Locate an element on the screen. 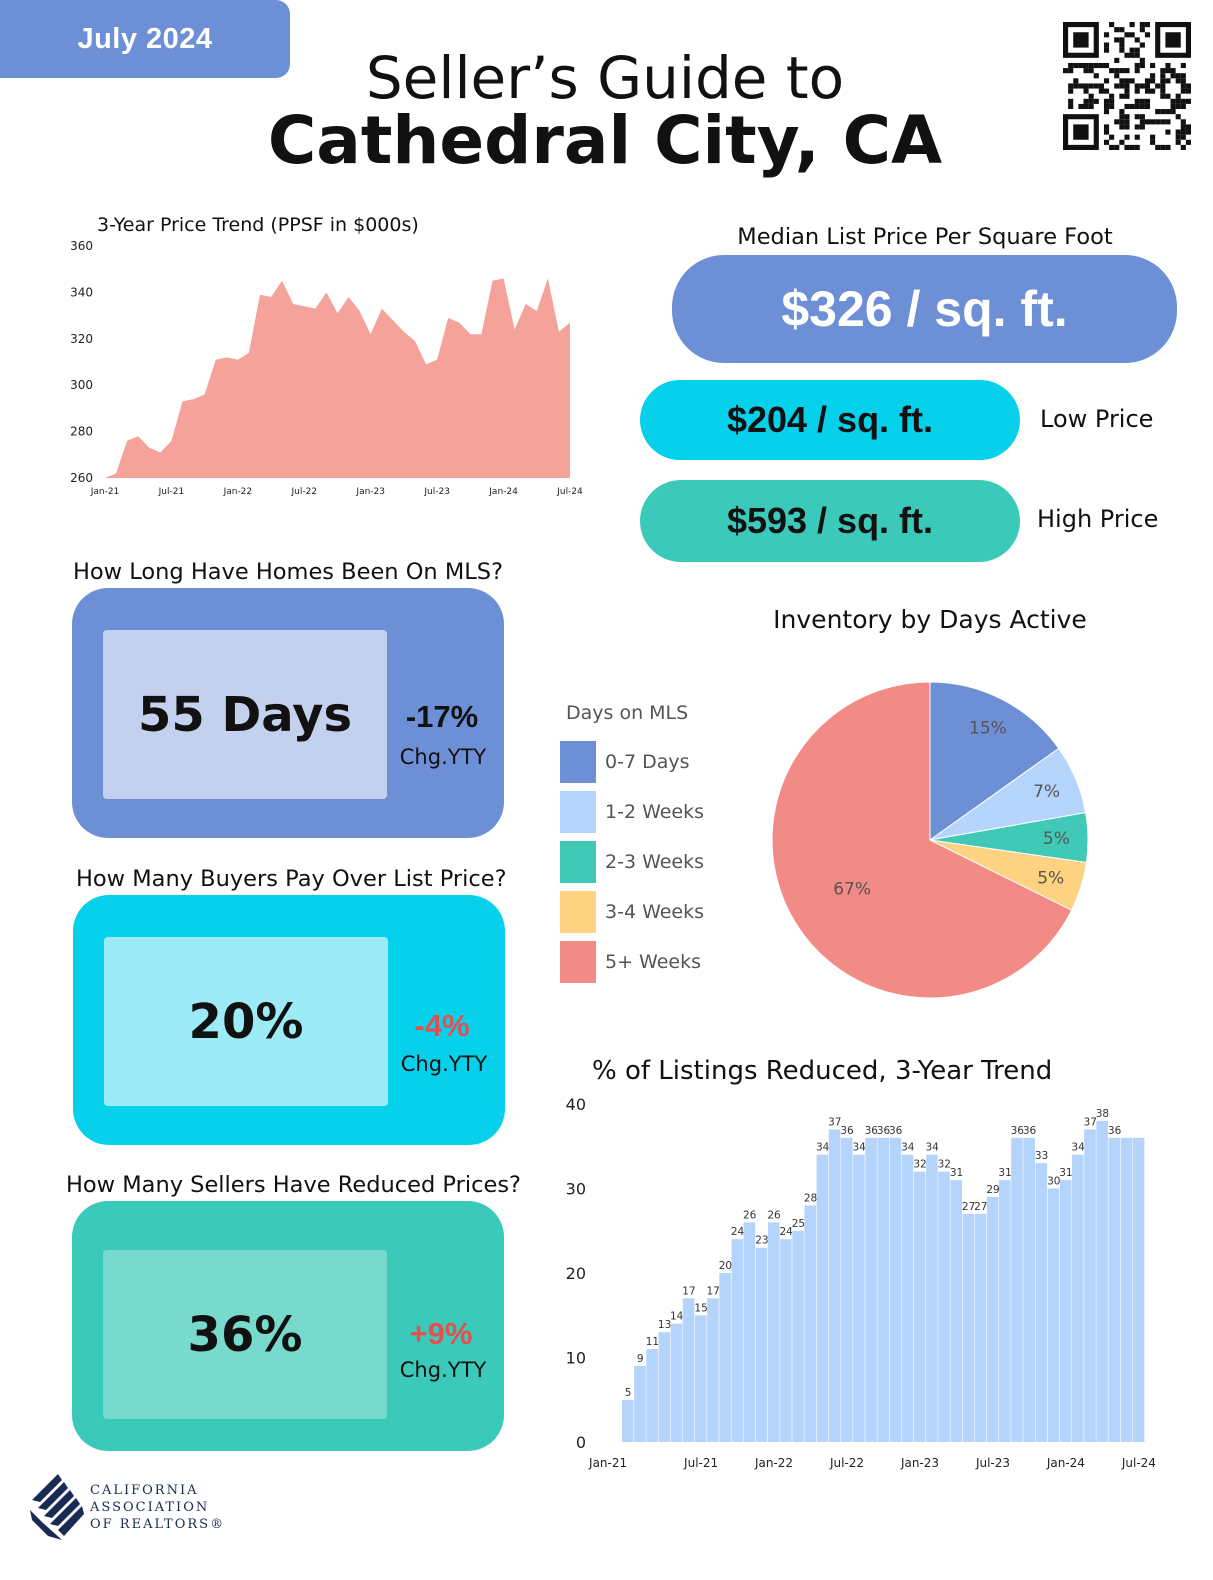  price-y-tick-label: 320 is located at coordinates (81, 339).